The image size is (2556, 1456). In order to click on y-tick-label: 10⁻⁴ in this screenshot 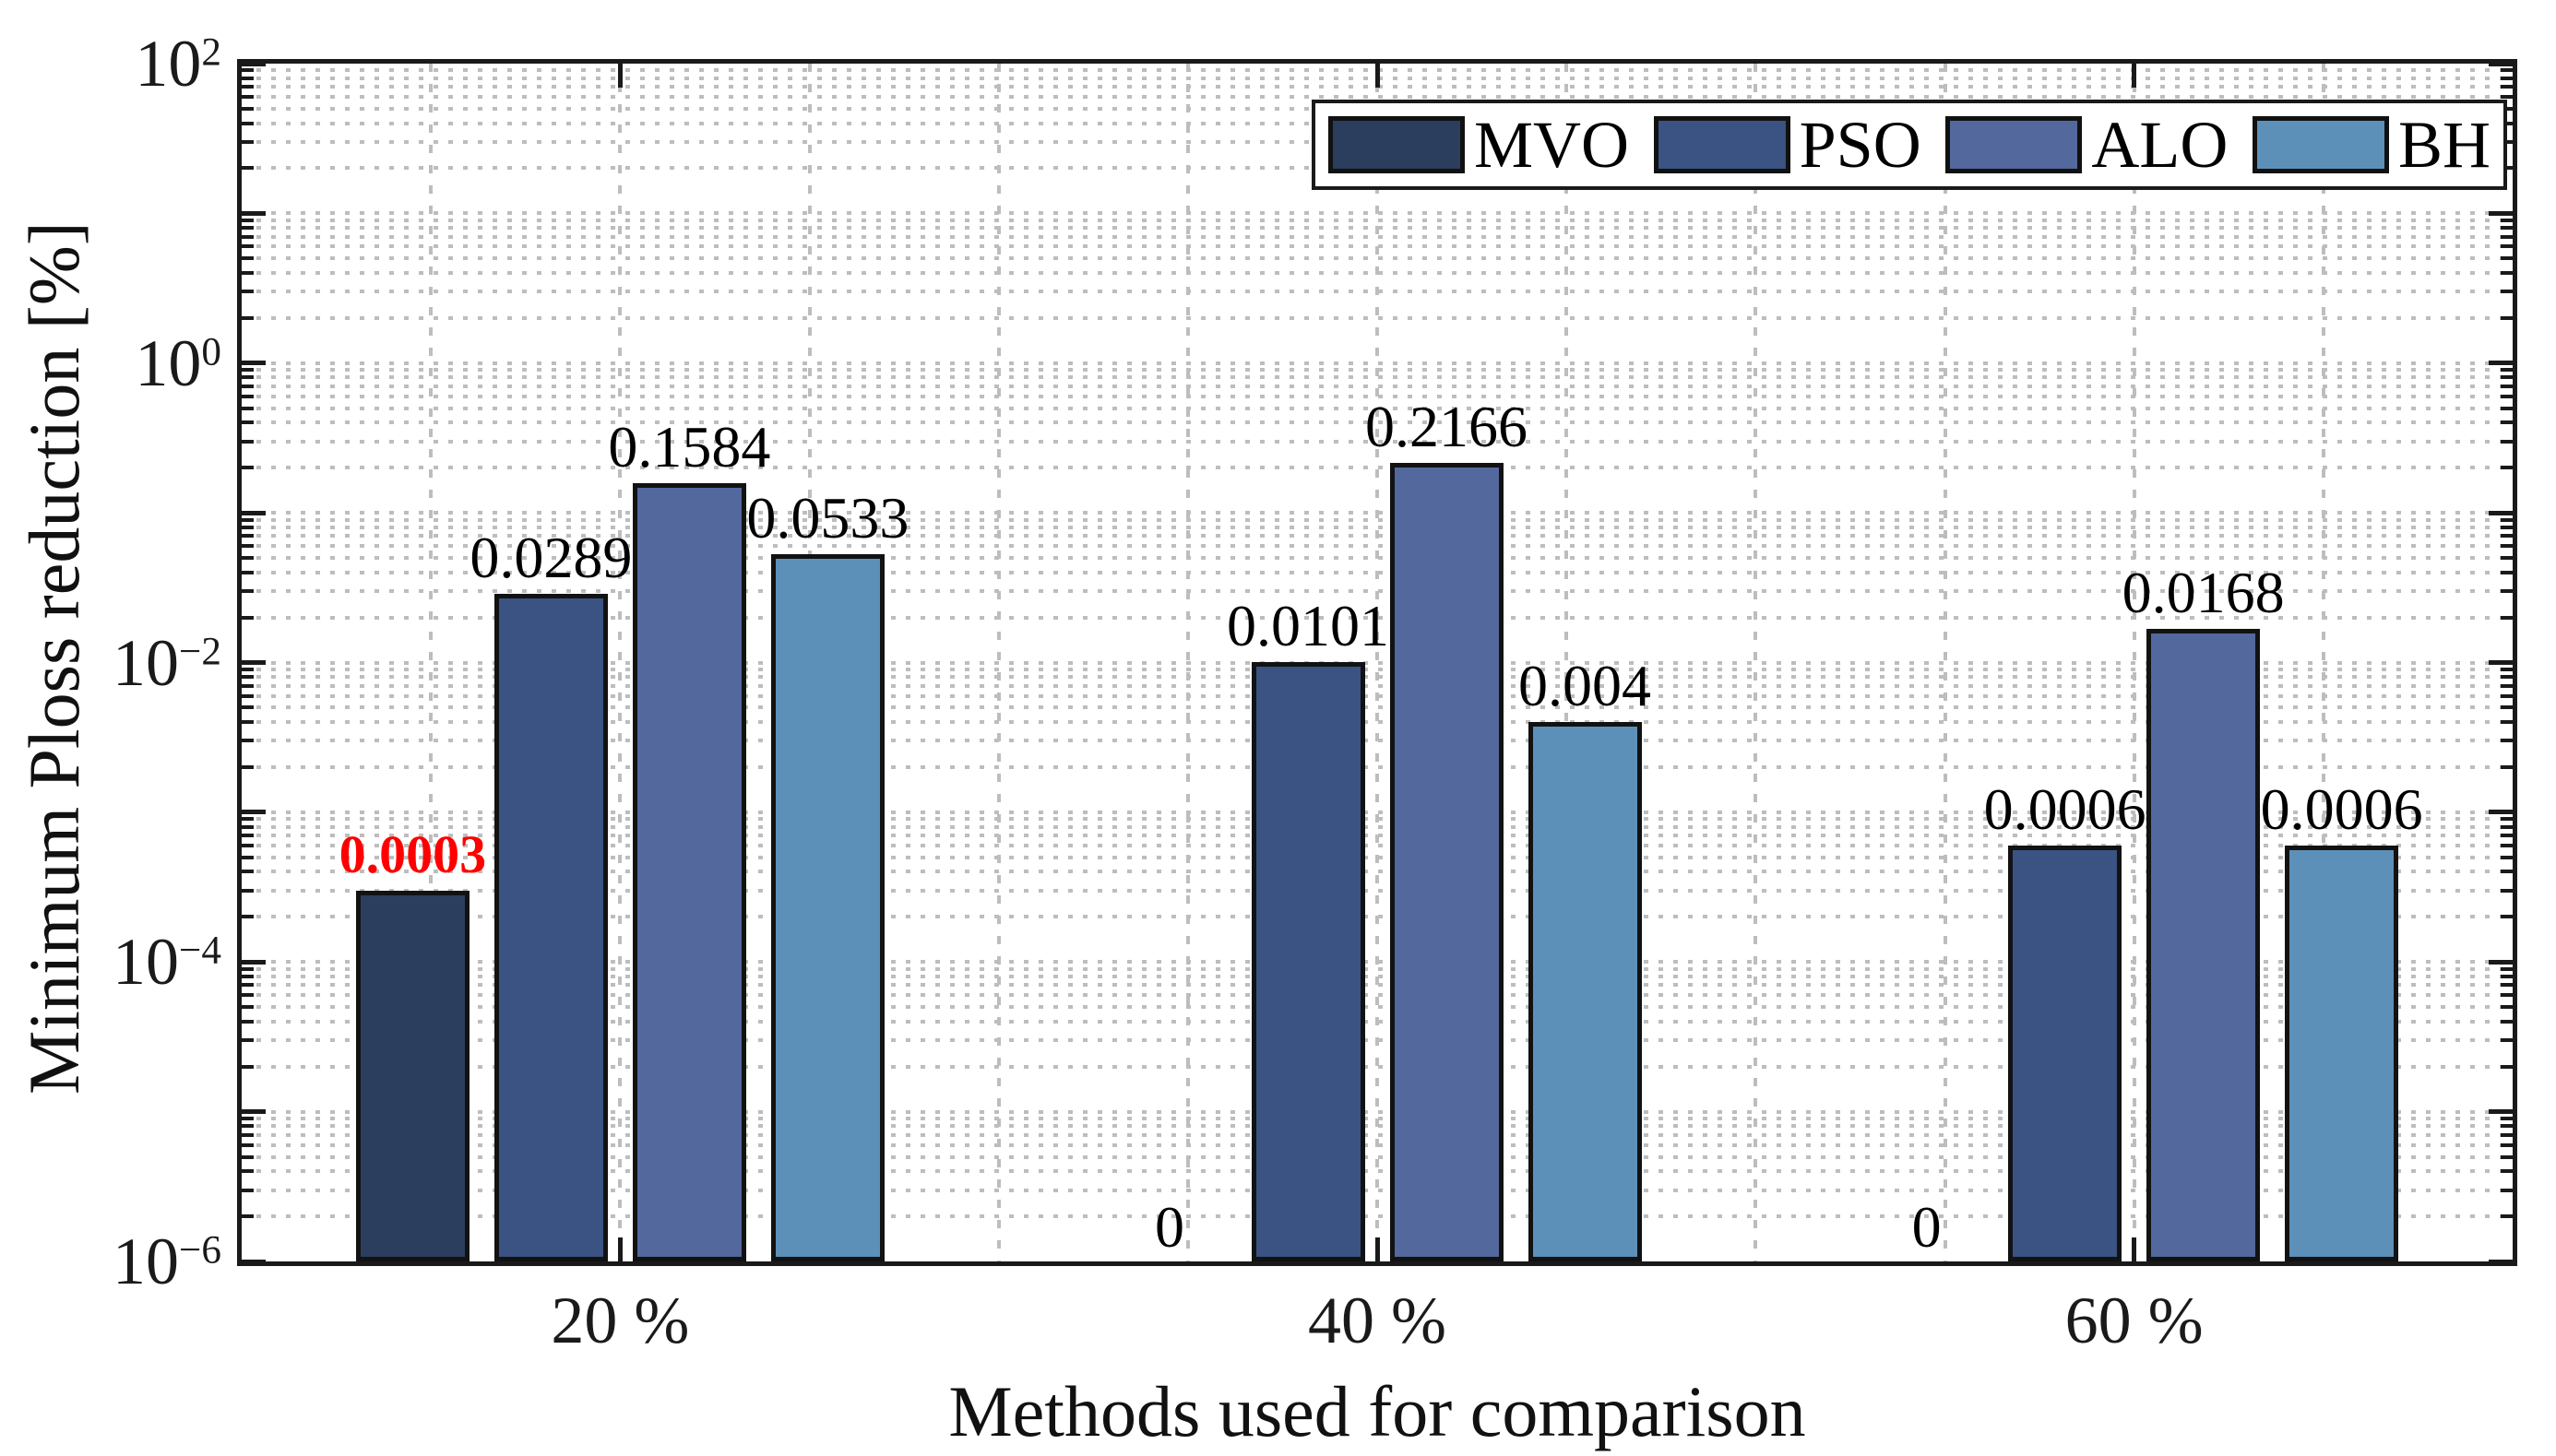, I will do `click(167, 962)`.